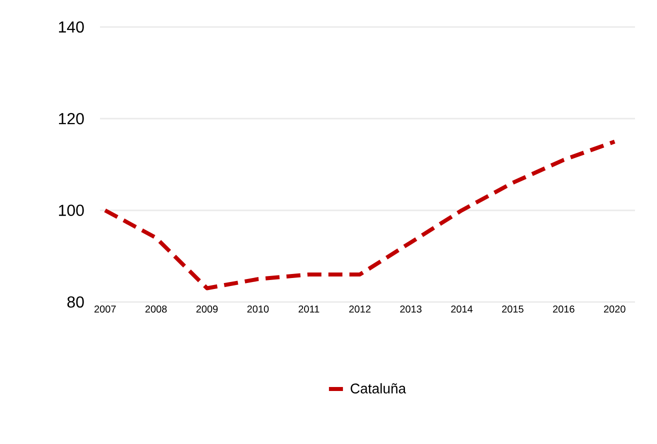 This screenshot has height=444, width=657. I want to click on y-tick-label: 80, so click(75, 302).